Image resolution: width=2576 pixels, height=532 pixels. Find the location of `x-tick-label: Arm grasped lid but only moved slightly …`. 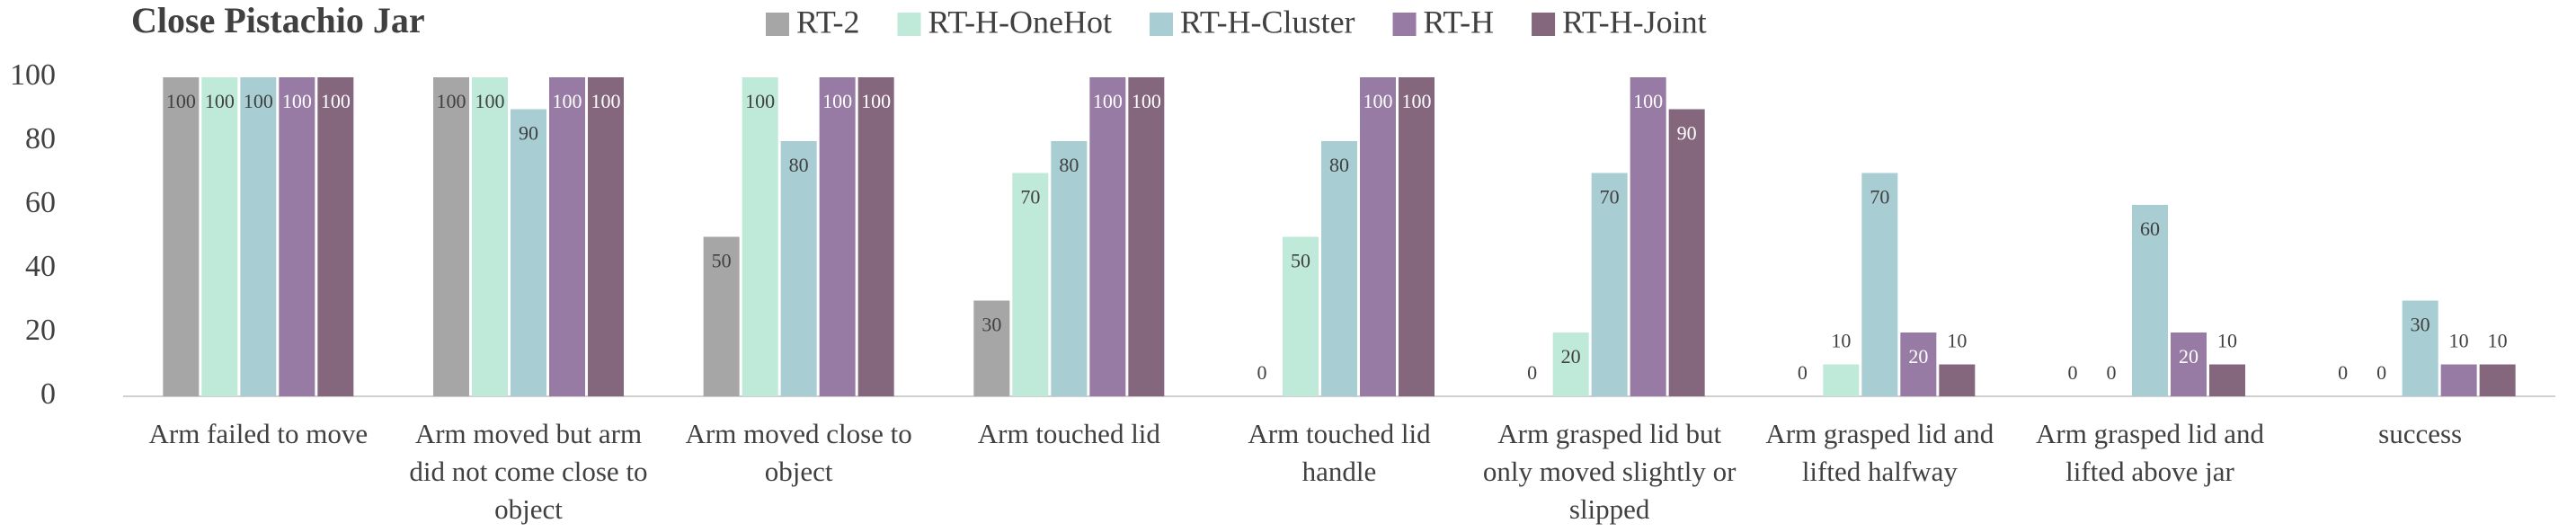

x-tick-label: Arm grasped lid but only moved slightly … is located at coordinates (1609, 471).